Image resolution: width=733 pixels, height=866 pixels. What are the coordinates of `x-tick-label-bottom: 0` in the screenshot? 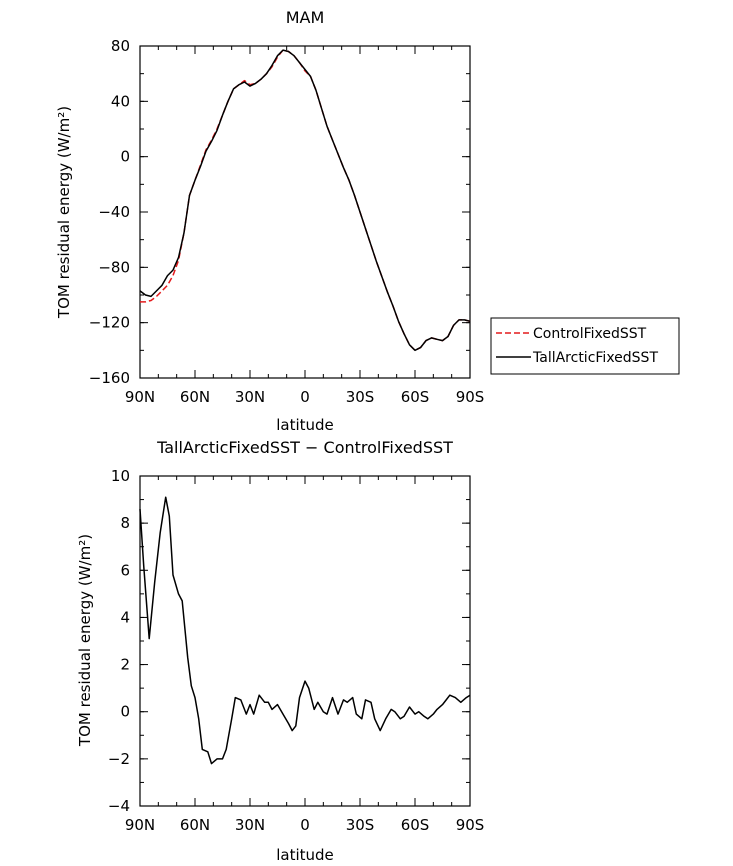 It's located at (305, 825).